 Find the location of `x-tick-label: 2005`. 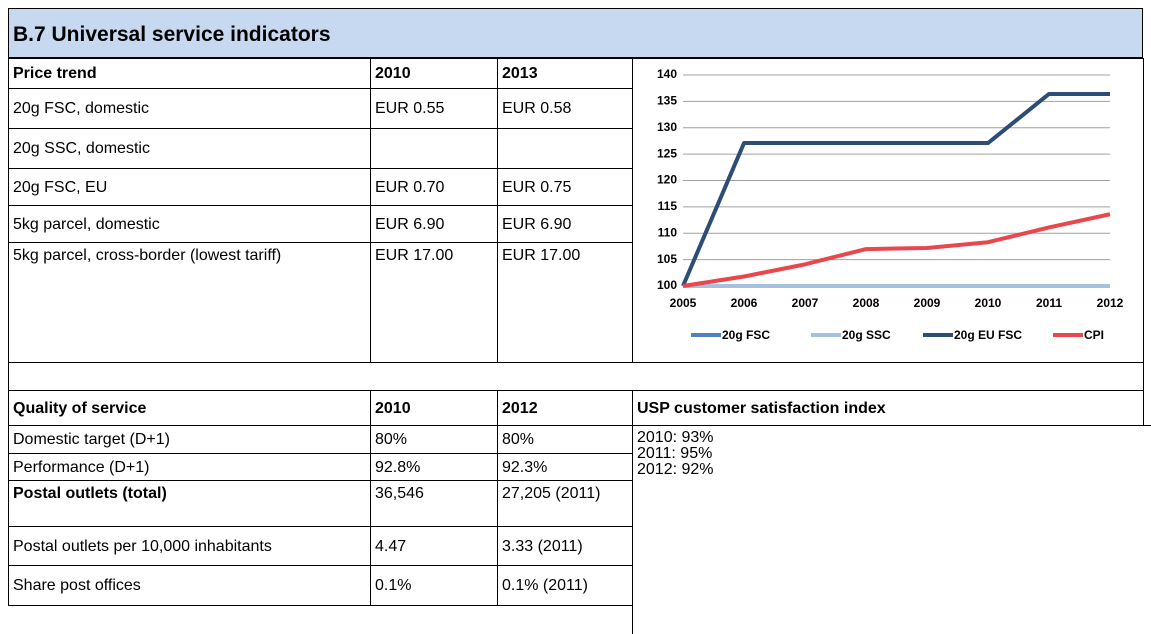

x-tick-label: 2005 is located at coordinates (683, 303).